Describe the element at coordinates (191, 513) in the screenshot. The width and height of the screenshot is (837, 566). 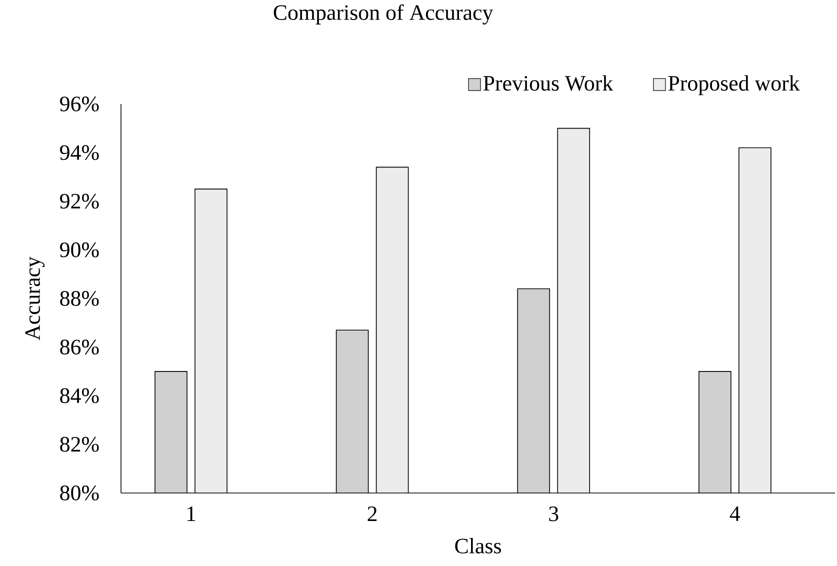
I see `x-tick-label: 1` at that location.